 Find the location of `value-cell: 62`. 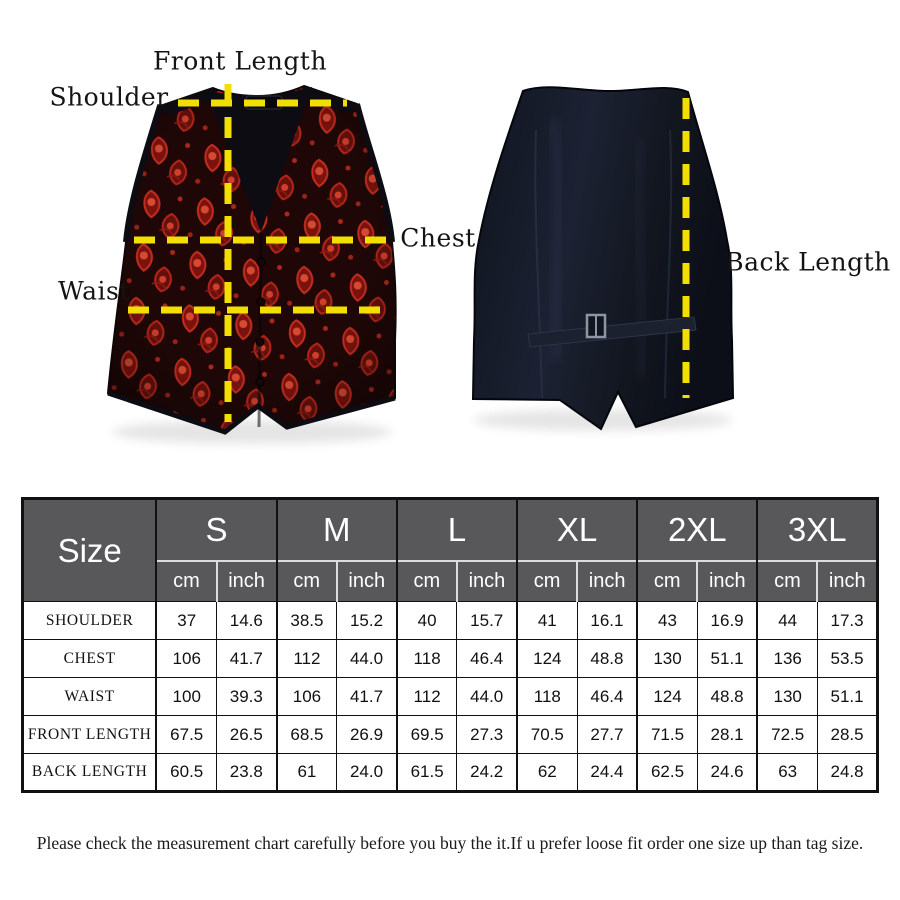

value-cell: 62 is located at coordinates (547, 772).